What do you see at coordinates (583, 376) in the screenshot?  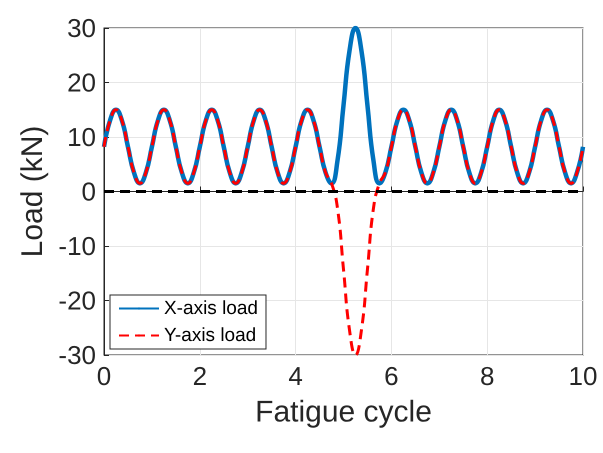 I see `x-tick-label: 10` at bounding box center [583, 376].